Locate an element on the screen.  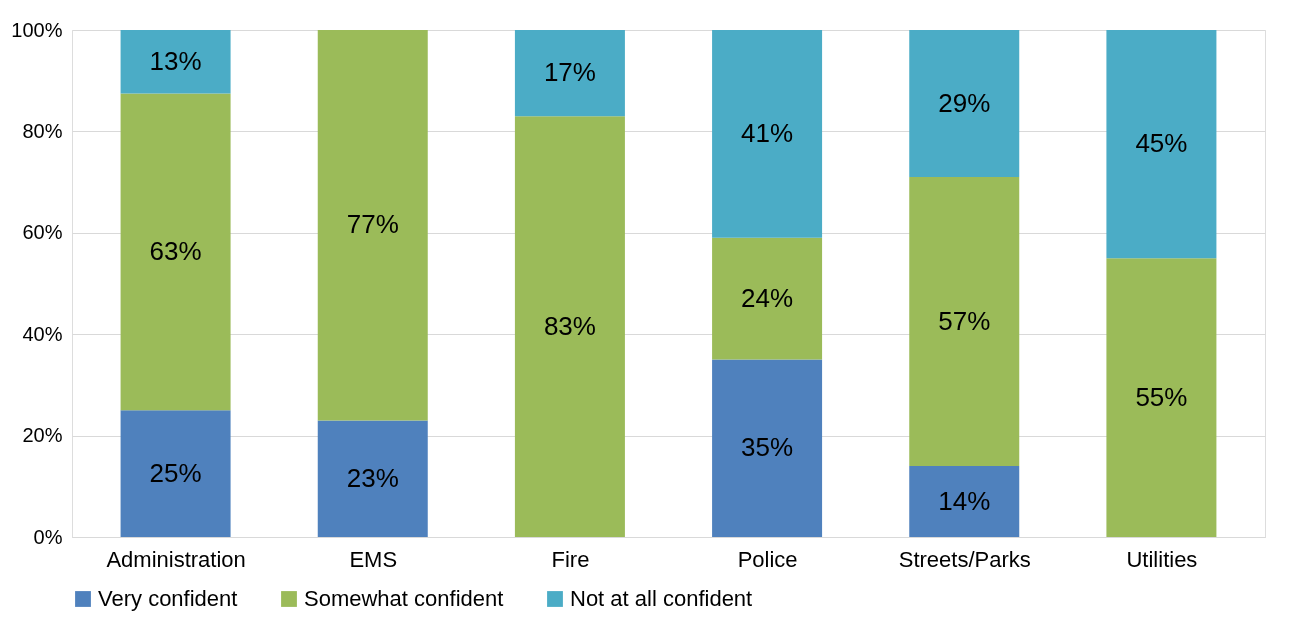
data-label: 29% is located at coordinates (964, 102).